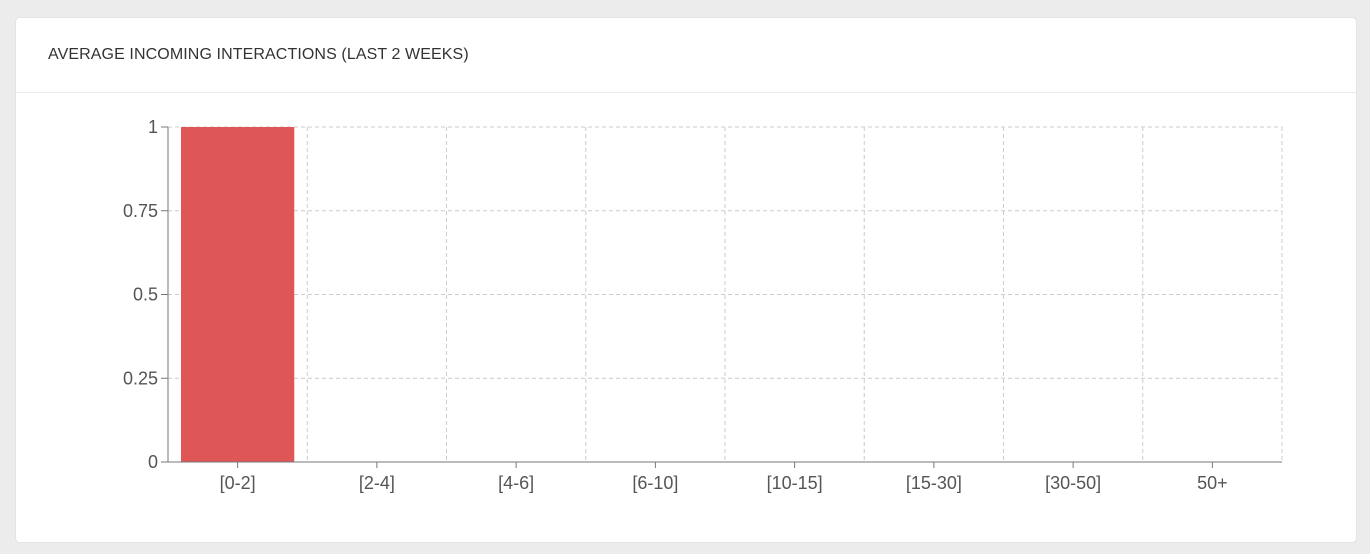 This screenshot has width=1370, height=554. I want to click on x-tick-label: [4-6], so click(516, 483).